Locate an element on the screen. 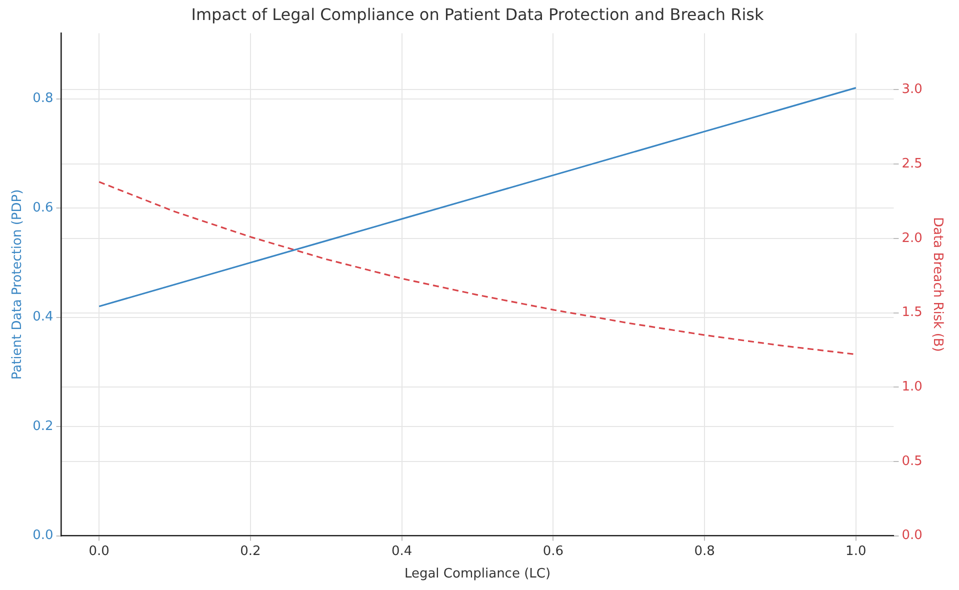 This screenshot has width=959, height=590. y2-tick-label: 2.0 is located at coordinates (912, 238).